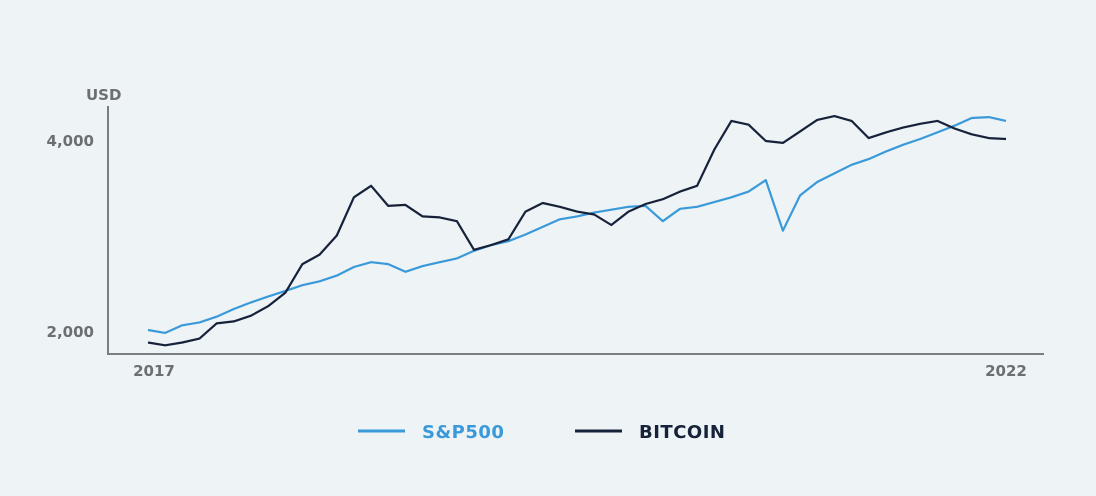 The image size is (1096, 496). Describe the element at coordinates (70, 141) in the screenshot. I see `y-tick-label-4000: 4,000` at that location.